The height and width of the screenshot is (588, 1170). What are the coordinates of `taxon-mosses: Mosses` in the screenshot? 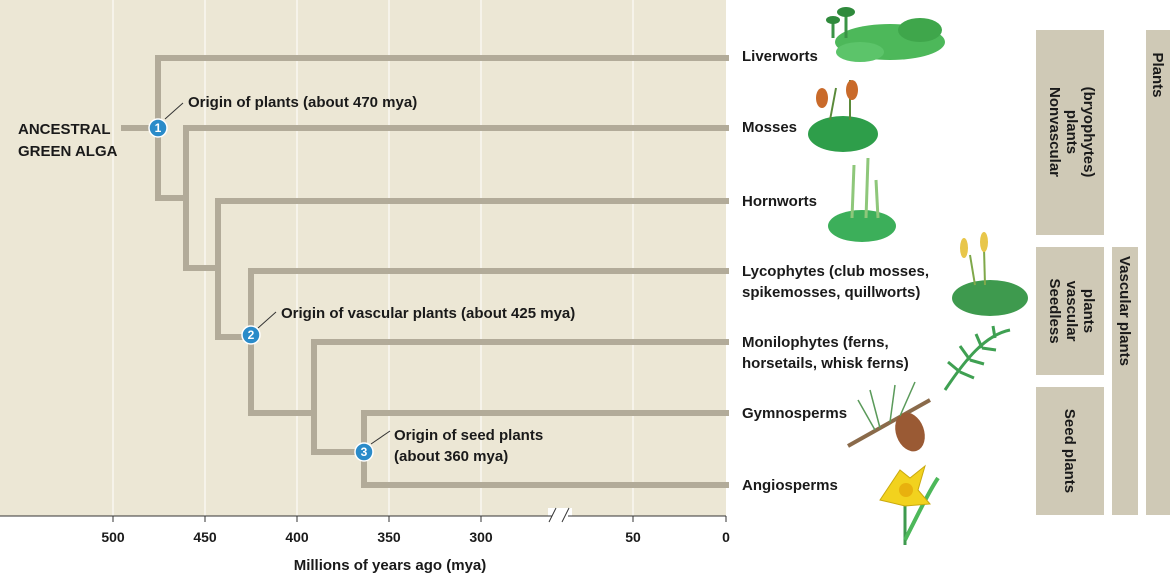 It's located at (769, 127).